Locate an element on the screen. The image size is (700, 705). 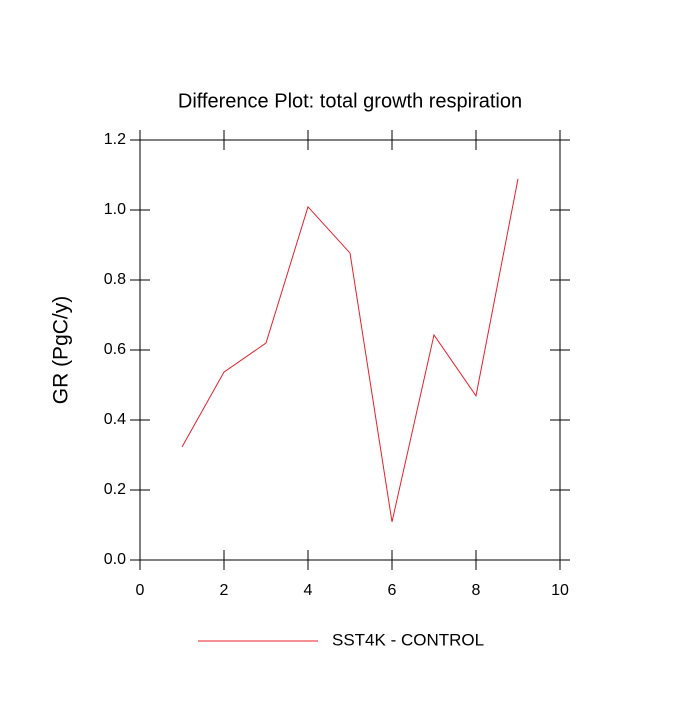
x-tick-label: 8 is located at coordinates (476, 590).